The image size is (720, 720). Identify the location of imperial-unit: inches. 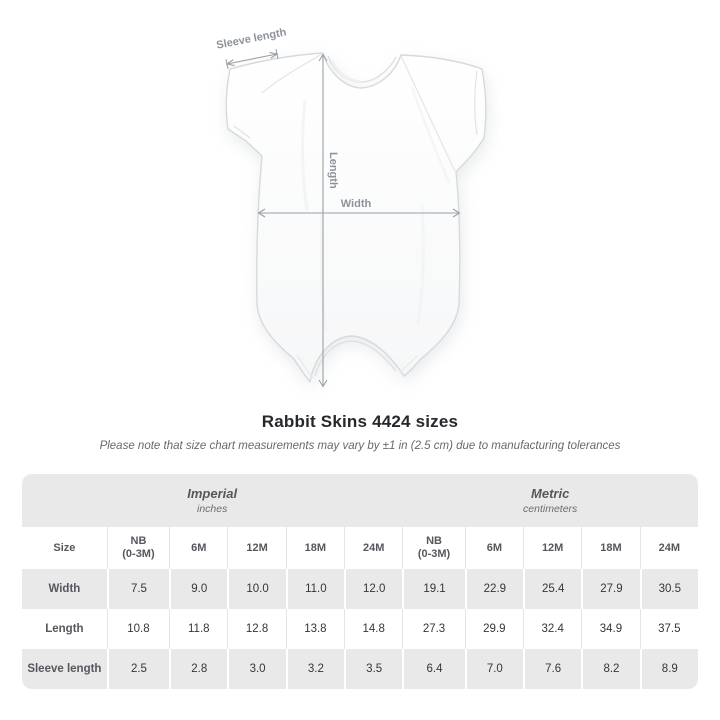
(212, 508).